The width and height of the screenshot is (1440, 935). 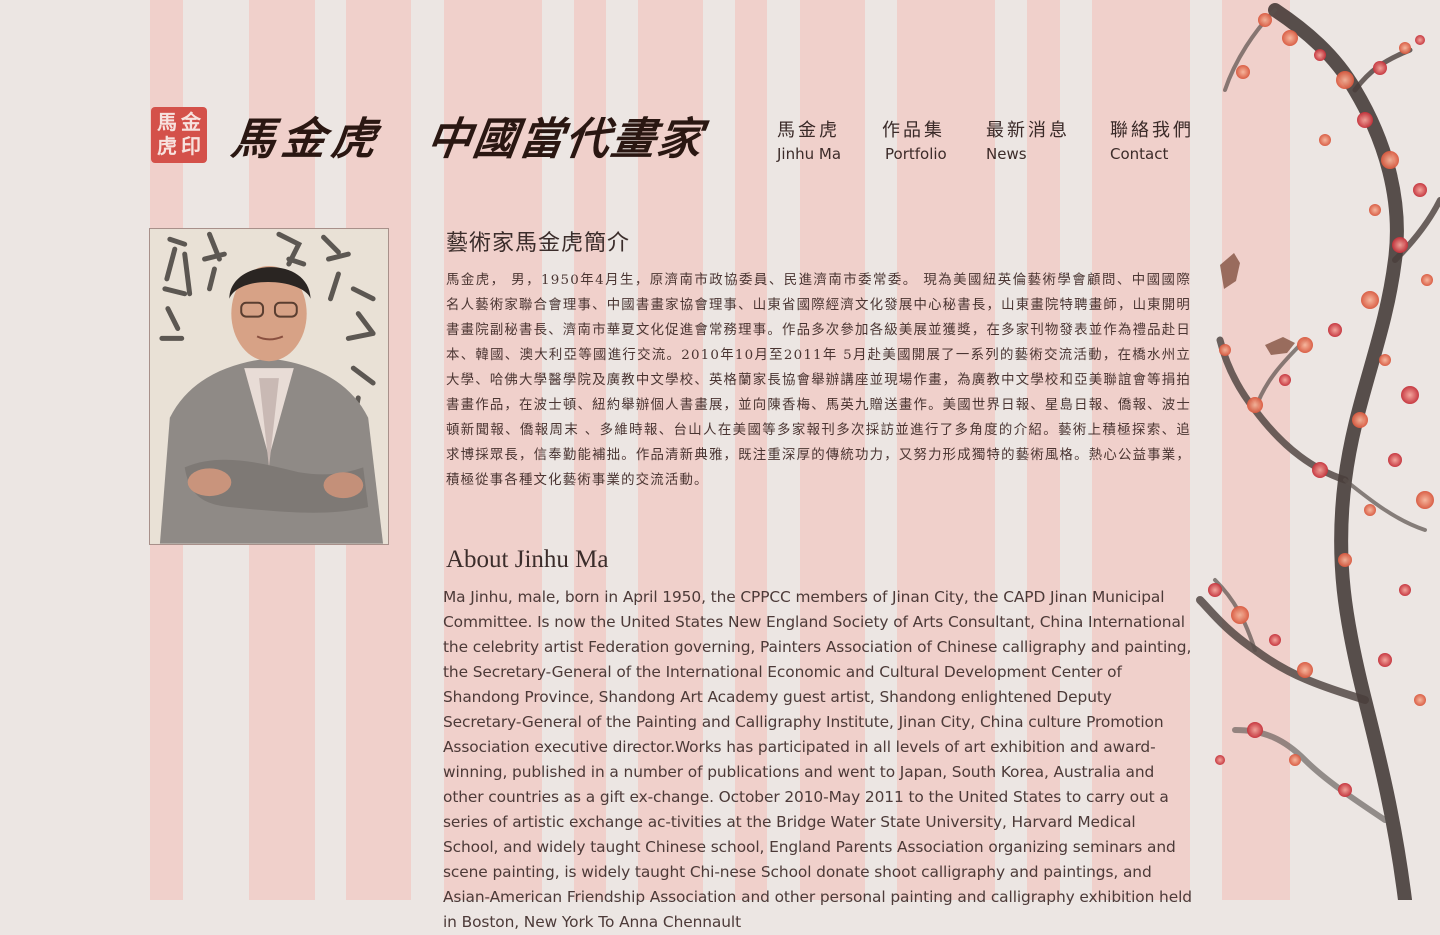 I want to click on seal-char: 金, so click(x=191, y=122).